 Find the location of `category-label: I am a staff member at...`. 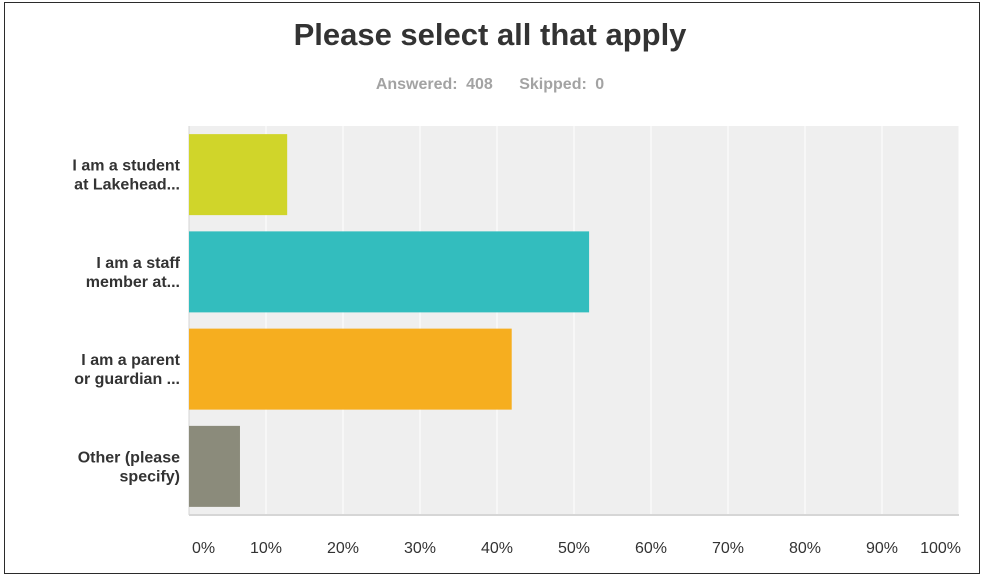

category-label: I am a staff member at... is located at coordinates (133, 273).